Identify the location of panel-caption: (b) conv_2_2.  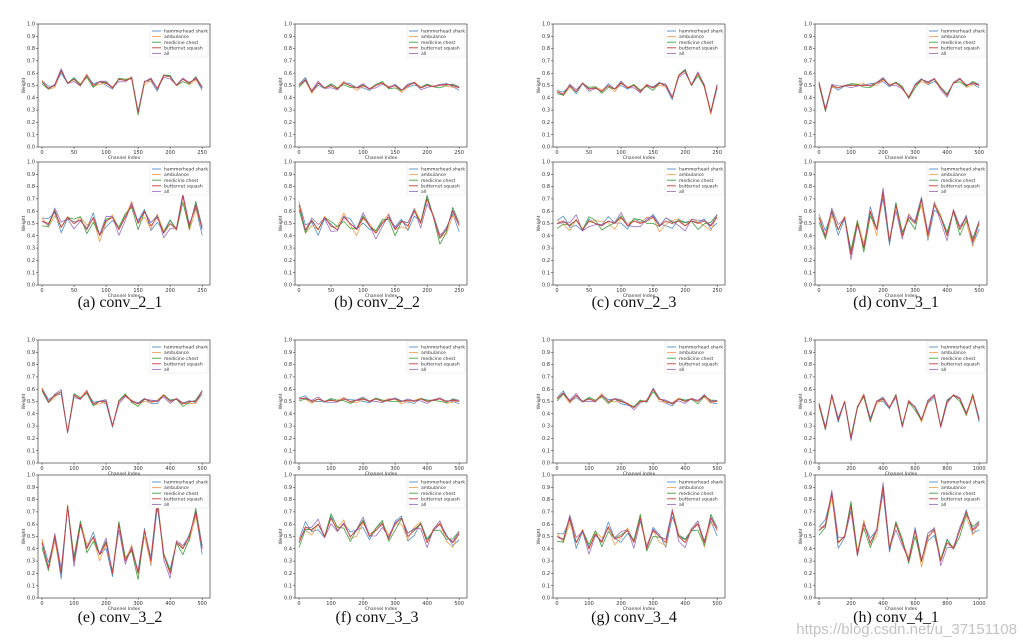
(377, 302).